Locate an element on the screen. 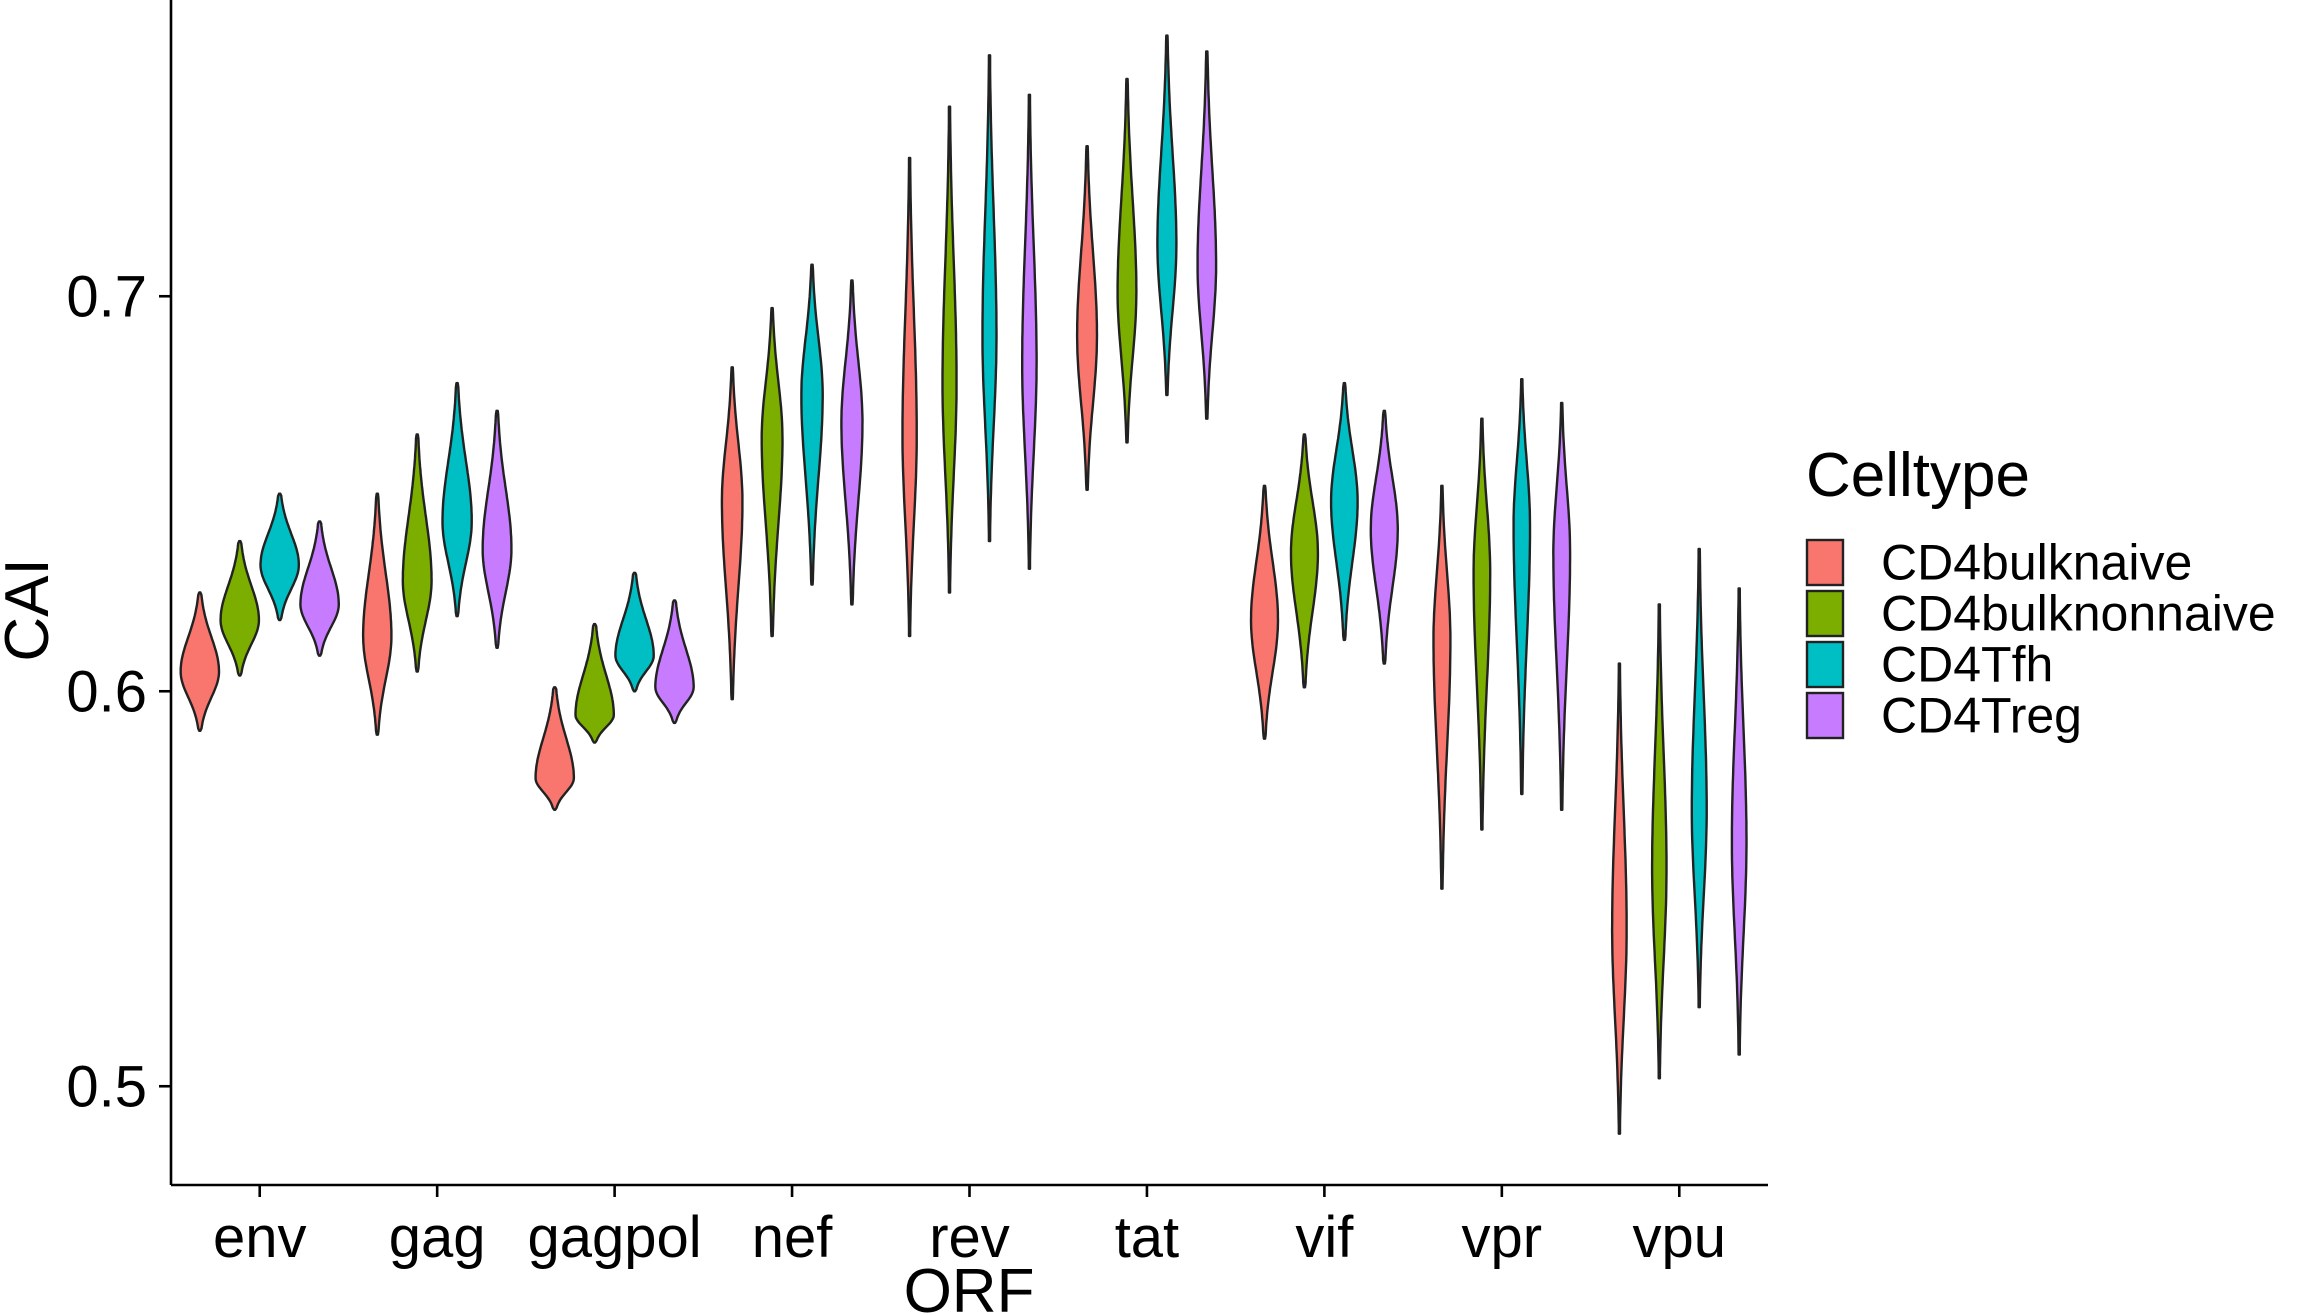 This screenshot has width=2323, height=1313. violin-CD4bulknonnaive-vif is located at coordinates (1304, 561).